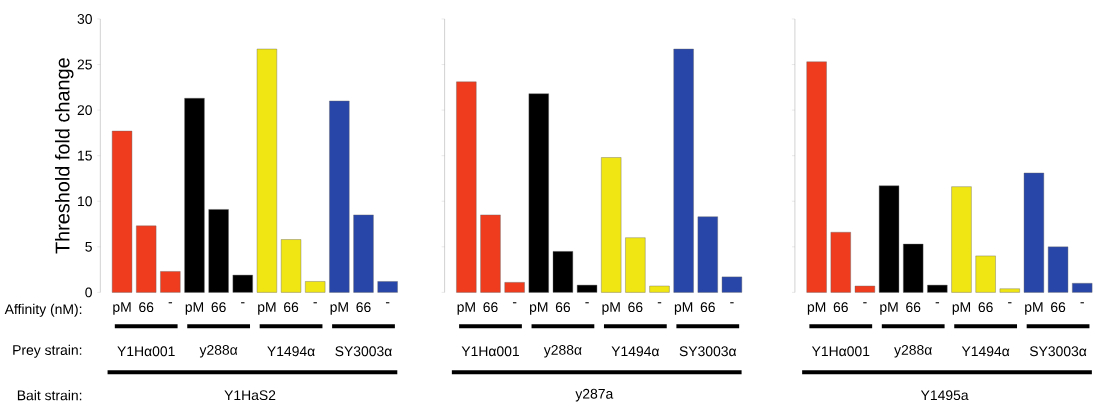 The height and width of the screenshot is (407, 1118). What do you see at coordinates (84, 110) in the screenshot?
I see `y-tick-label: 20` at bounding box center [84, 110].